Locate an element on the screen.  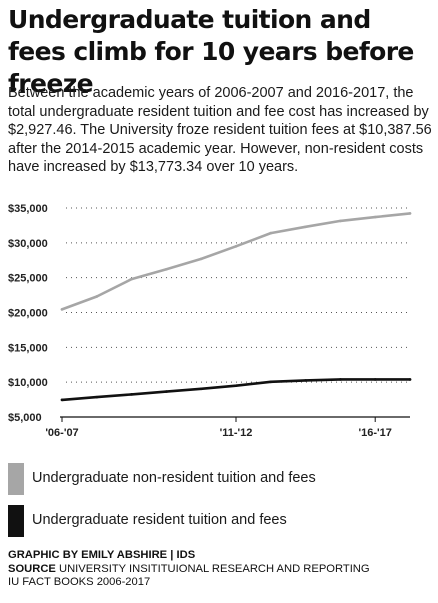
x-tick-label-2: '16-'17 is located at coordinates (375, 433).